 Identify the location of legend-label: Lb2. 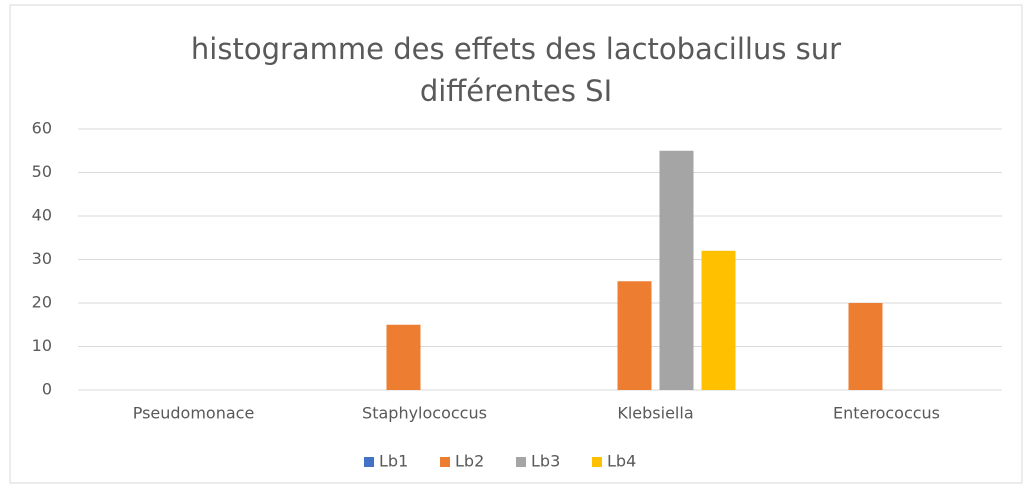
(469, 461).